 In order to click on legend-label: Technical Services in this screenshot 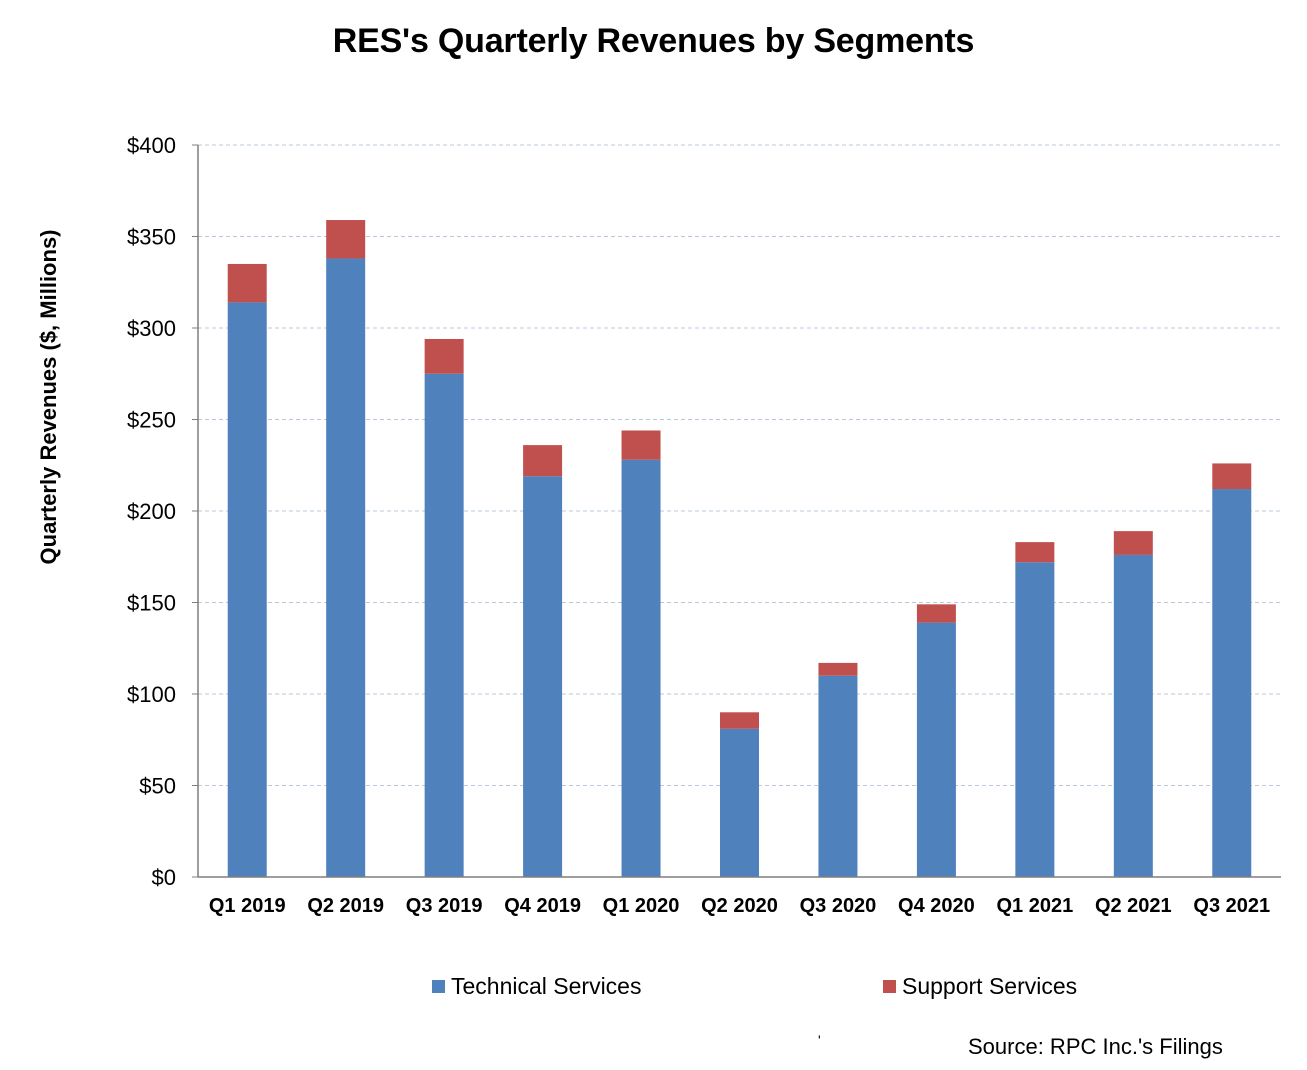, I will do `click(546, 986)`.